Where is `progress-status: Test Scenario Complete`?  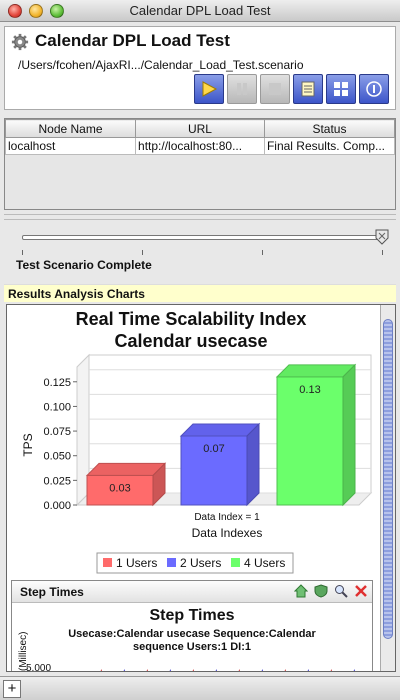
progress-status: Test Scenario Complete is located at coordinates (84, 265).